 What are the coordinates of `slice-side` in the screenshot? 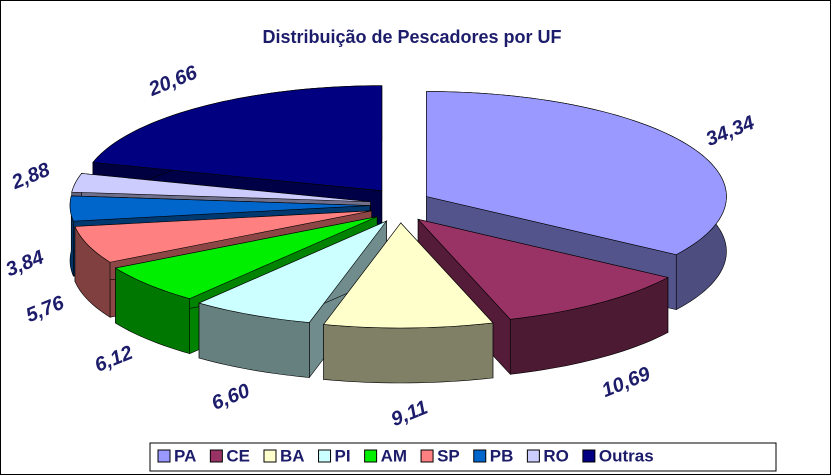 It's located at (408, 353).